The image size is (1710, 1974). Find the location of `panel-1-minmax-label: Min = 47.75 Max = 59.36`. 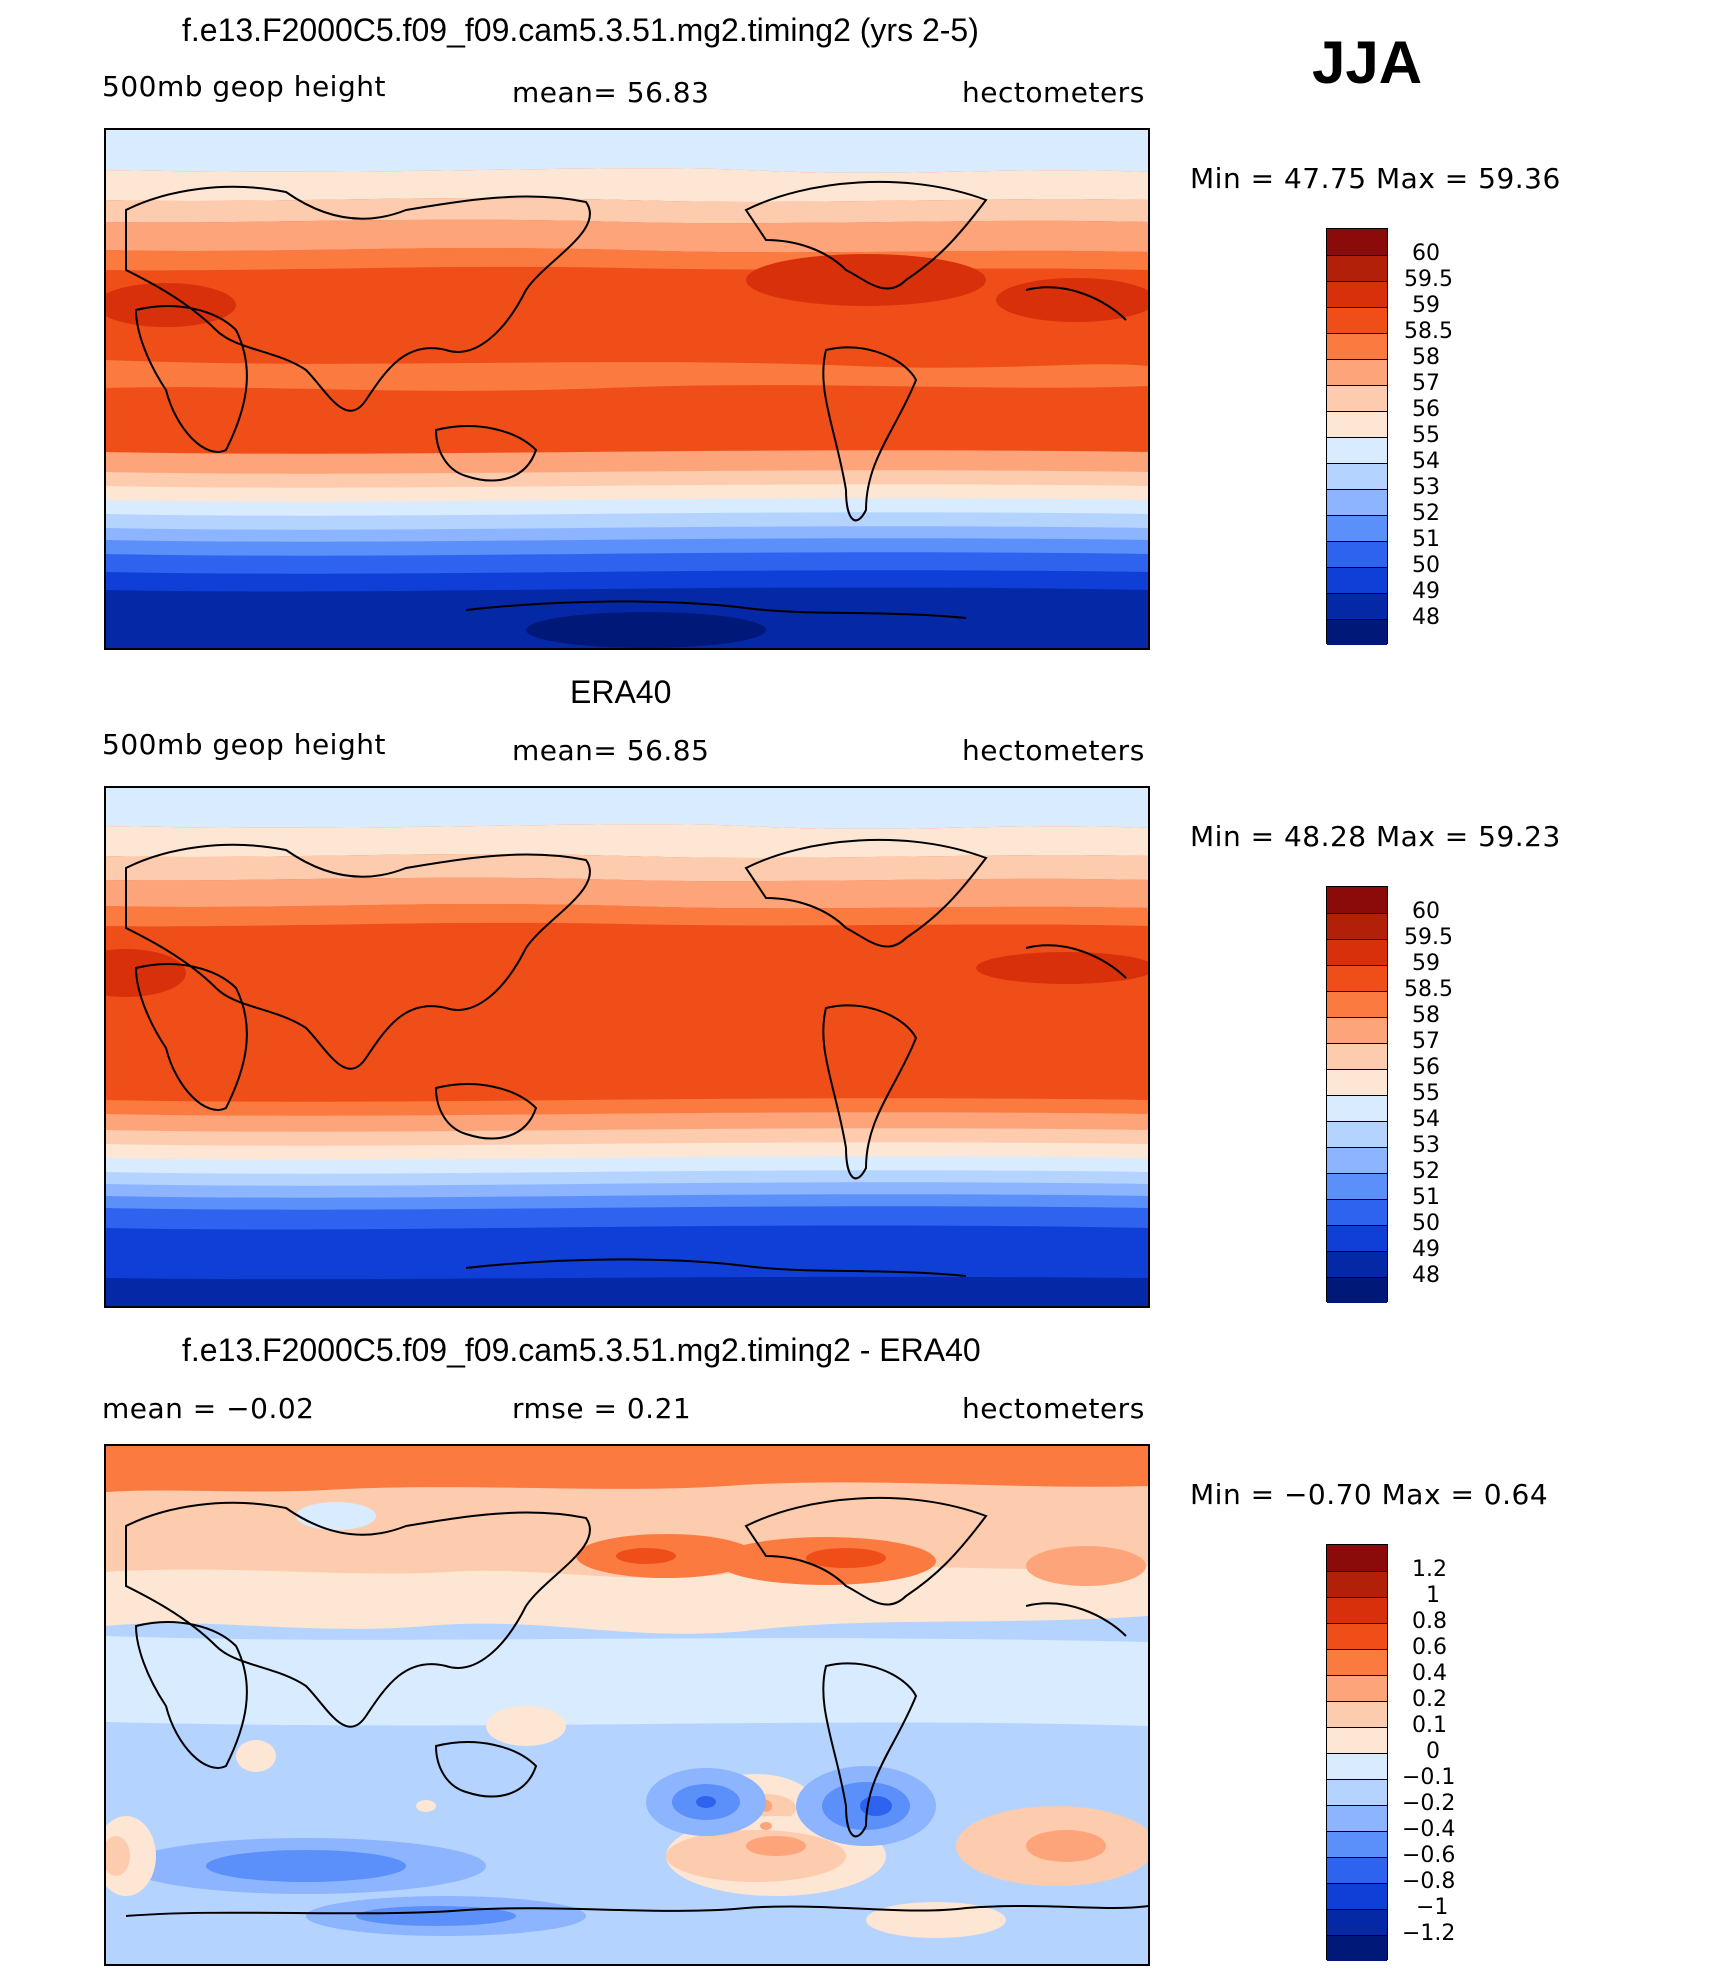

panel-1-minmax-label: Min = 47.75 Max = 59.36 is located at coordinates (1375, 178).